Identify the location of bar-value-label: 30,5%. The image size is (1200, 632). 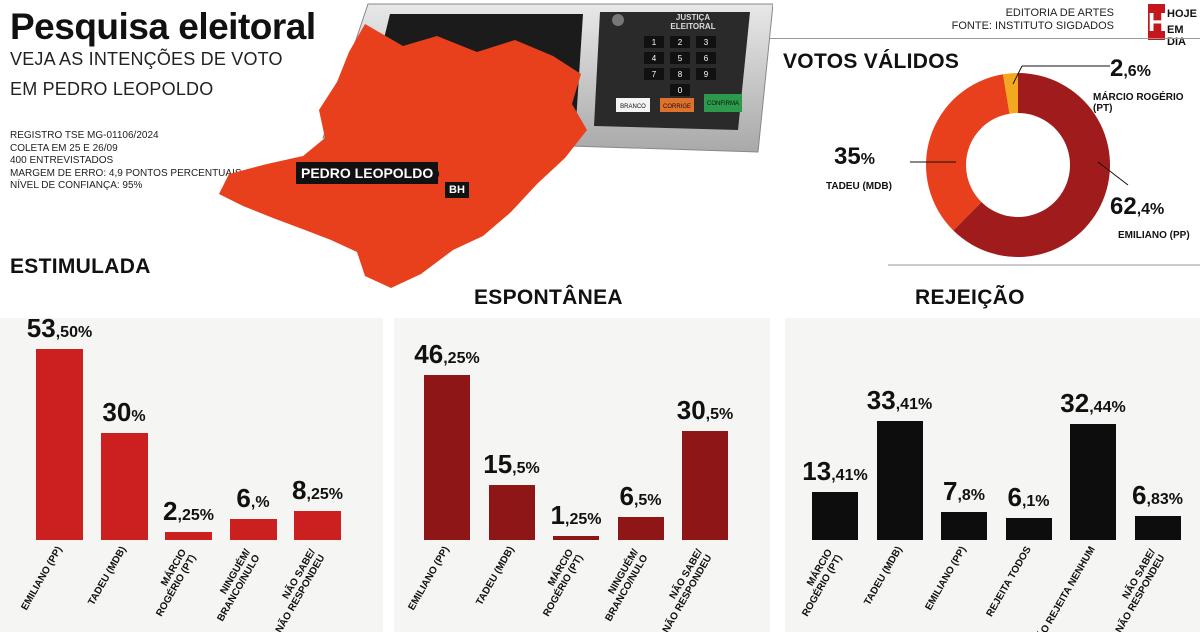
(705, 410).